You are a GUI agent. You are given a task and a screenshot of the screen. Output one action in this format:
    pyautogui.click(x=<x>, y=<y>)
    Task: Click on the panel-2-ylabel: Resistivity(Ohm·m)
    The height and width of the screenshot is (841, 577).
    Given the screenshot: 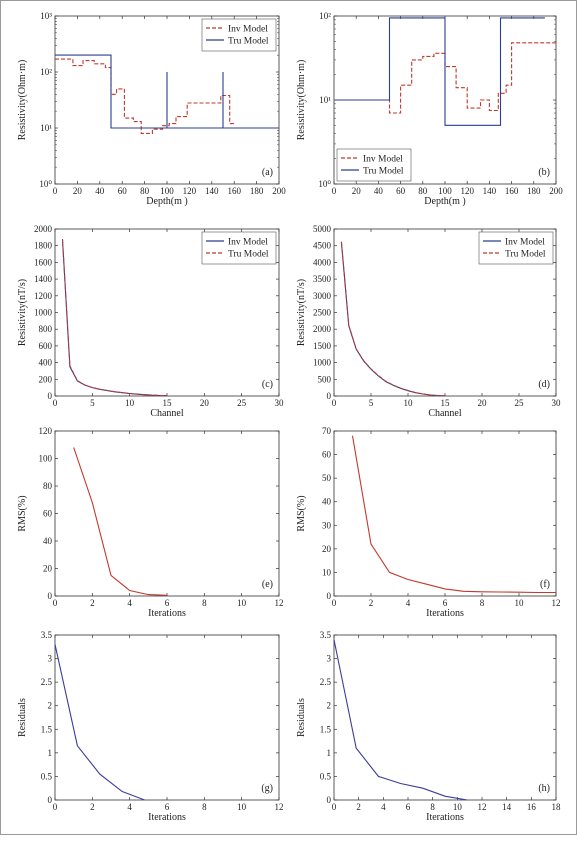 What is the action you would take?
    pyautogui.click(x=301, y=100)
    